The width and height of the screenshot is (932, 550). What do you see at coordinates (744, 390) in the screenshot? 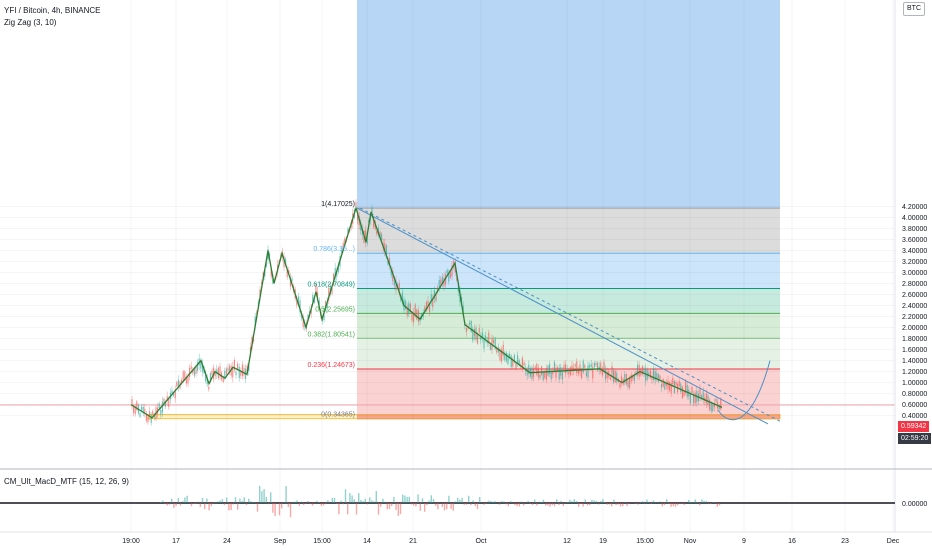
I see `projection-curve` at bounding box center [744, 390].